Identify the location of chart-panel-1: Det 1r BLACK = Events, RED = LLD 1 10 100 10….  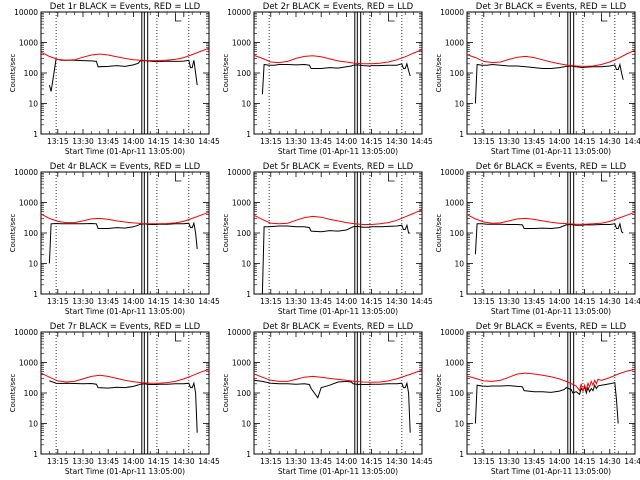
(114, 79).